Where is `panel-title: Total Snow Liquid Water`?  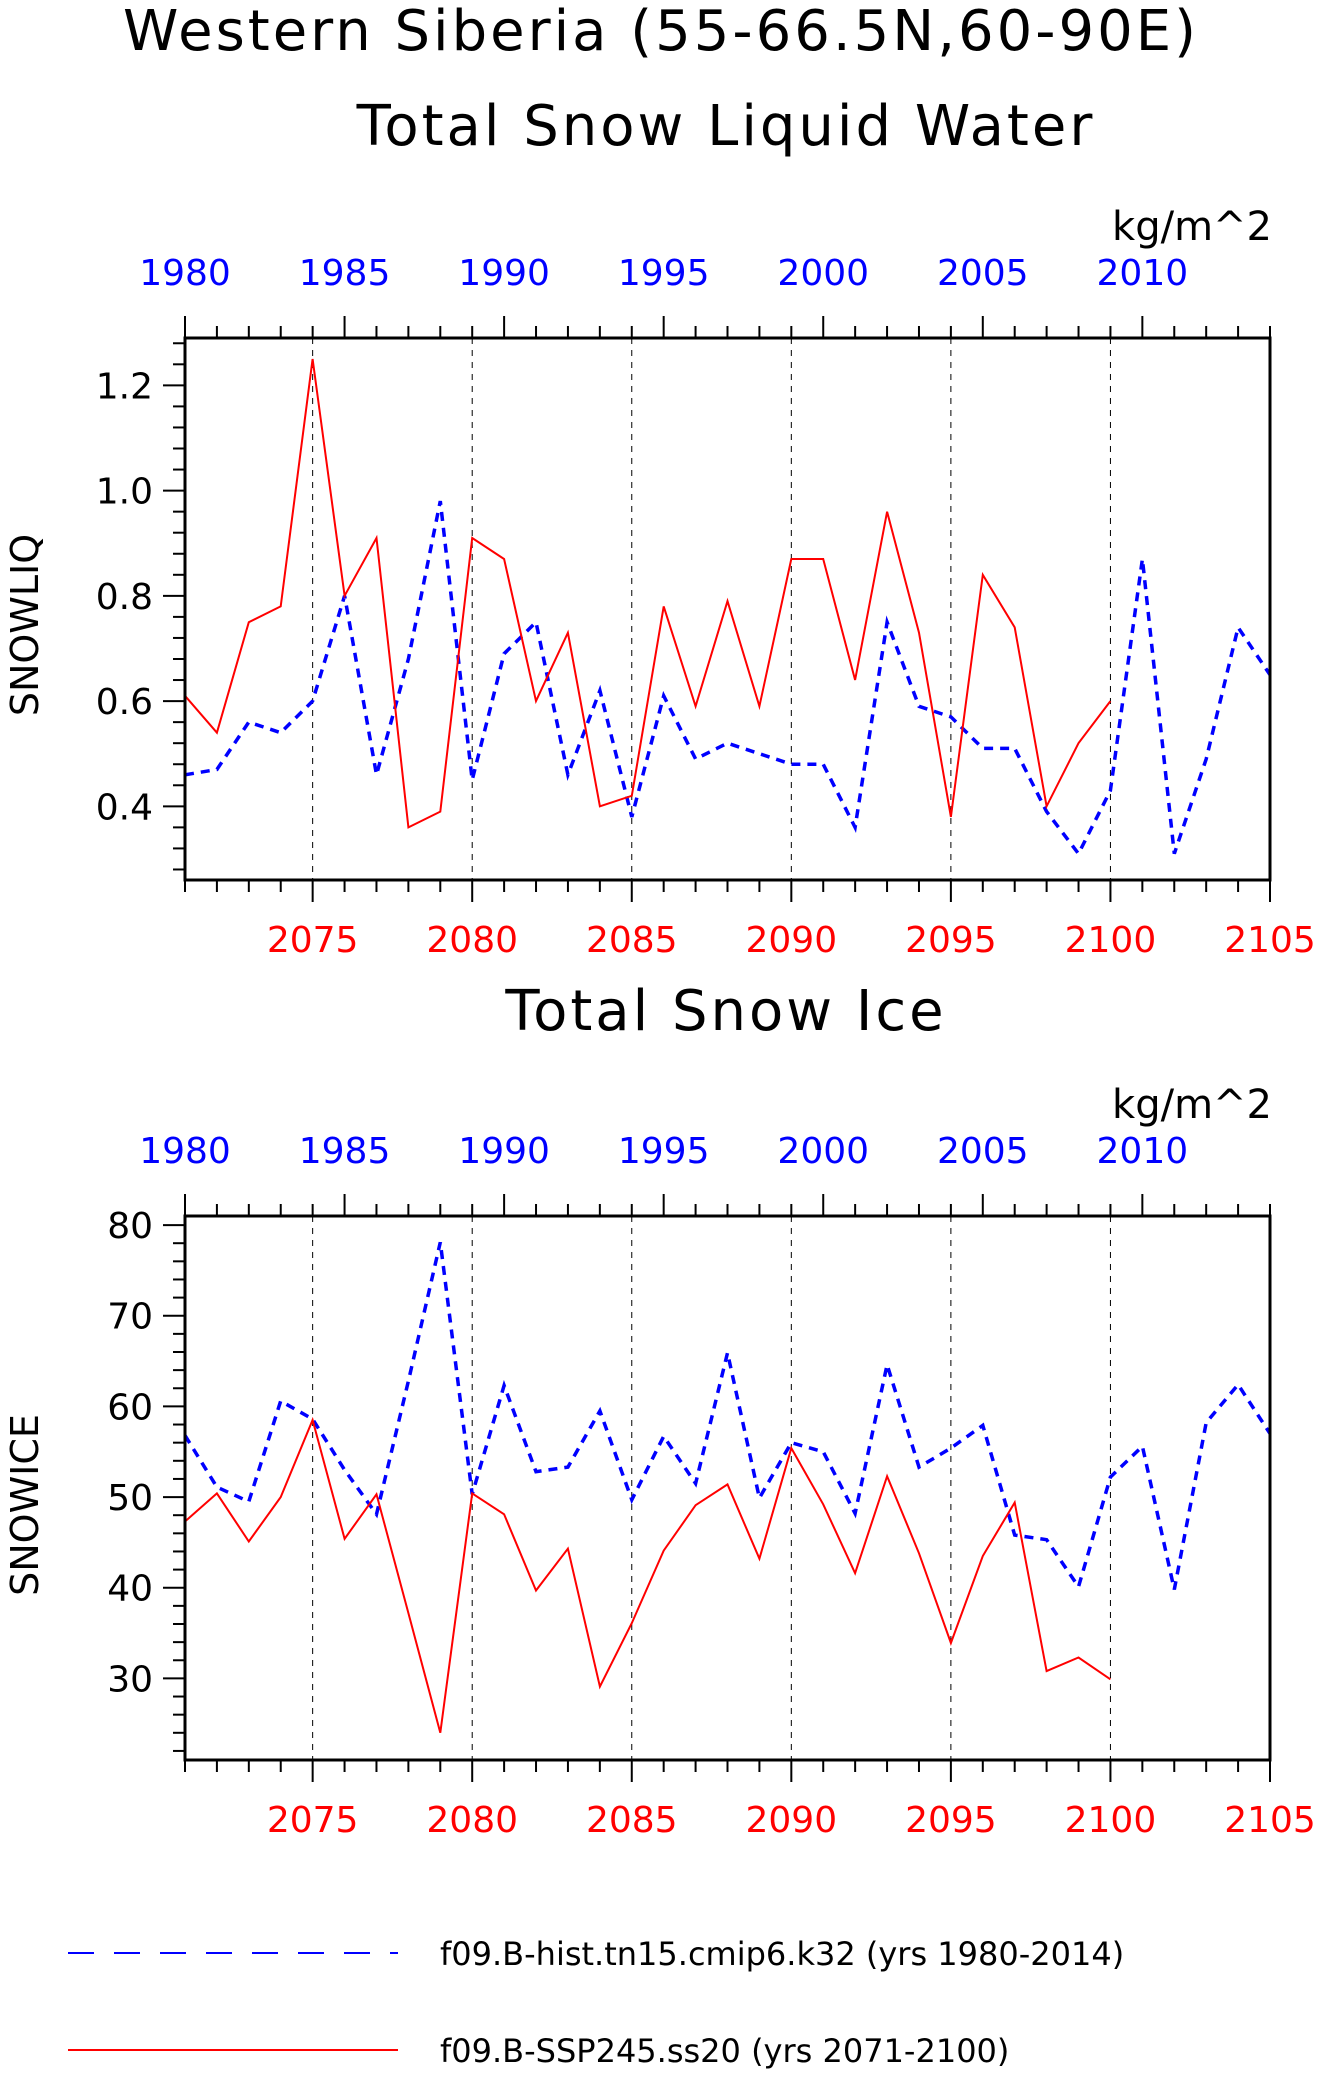
panel-title: Total Snow Liquid Water is located at coordinates (726, 126).